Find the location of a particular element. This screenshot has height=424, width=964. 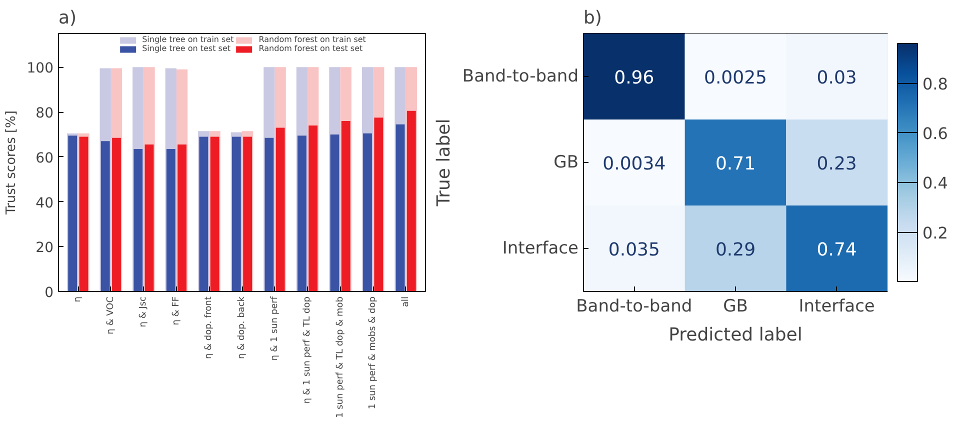

x-tick-label: 1 sun perf & mobs & dop is located at coordinates (373, 353).